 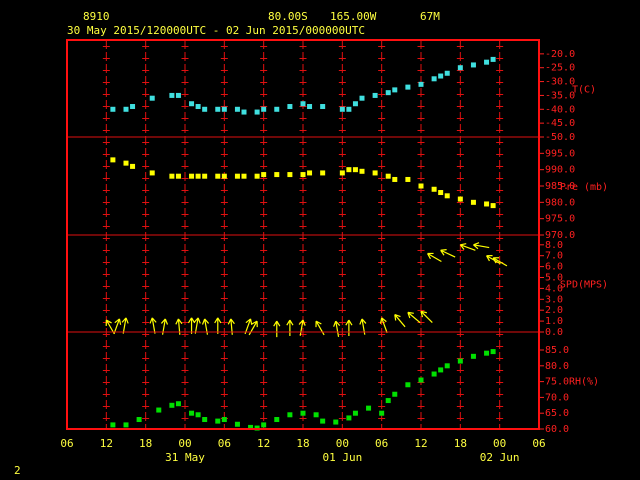 What do you see at coordinates (554, 299) in the screenshot?
I see `y-tick-label: 3.0` at bounding box center [554, 299].